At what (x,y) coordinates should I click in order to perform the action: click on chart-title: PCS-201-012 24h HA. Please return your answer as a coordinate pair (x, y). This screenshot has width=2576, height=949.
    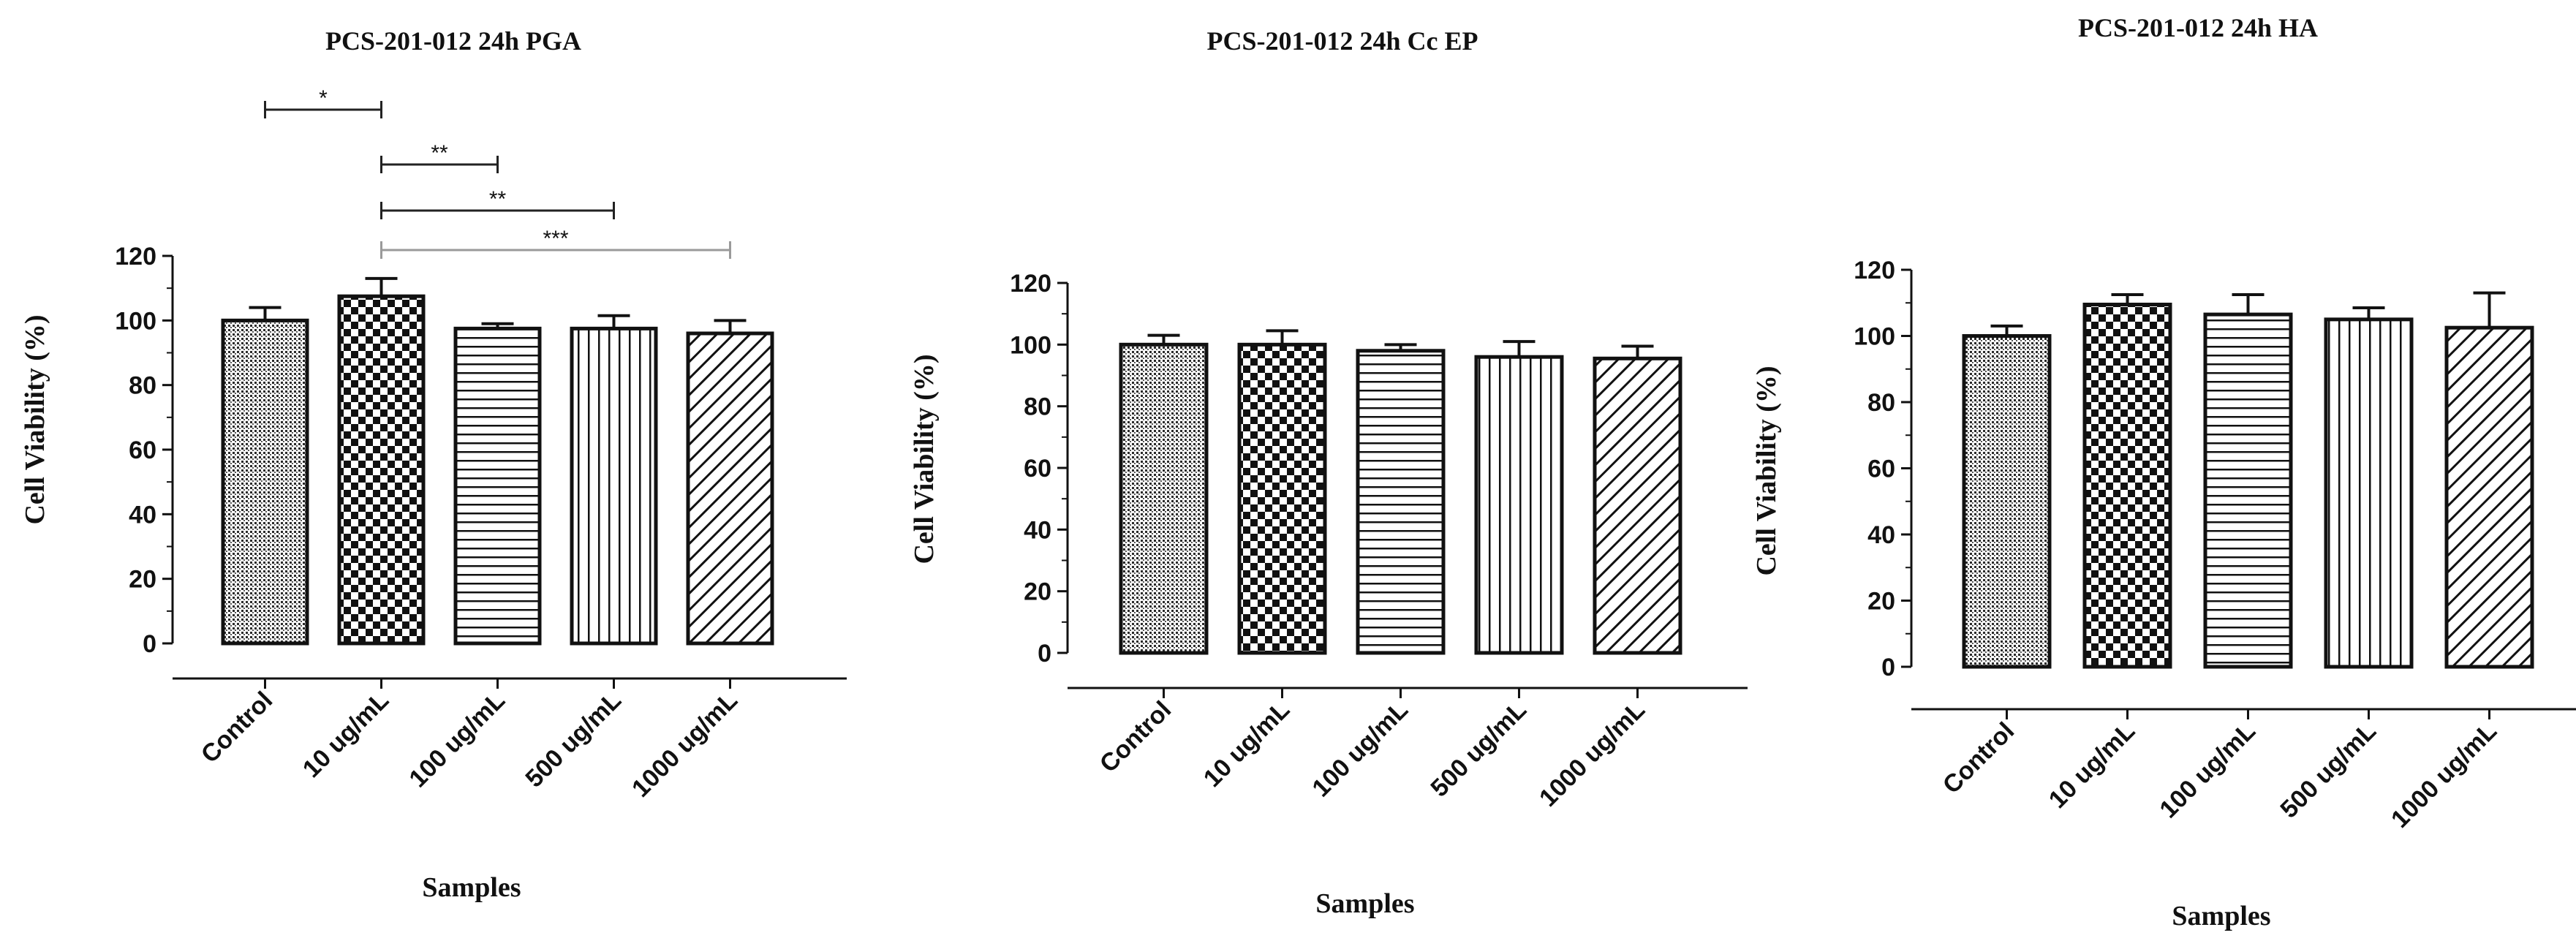
    Looking at the image, I should click on (2198, 27).